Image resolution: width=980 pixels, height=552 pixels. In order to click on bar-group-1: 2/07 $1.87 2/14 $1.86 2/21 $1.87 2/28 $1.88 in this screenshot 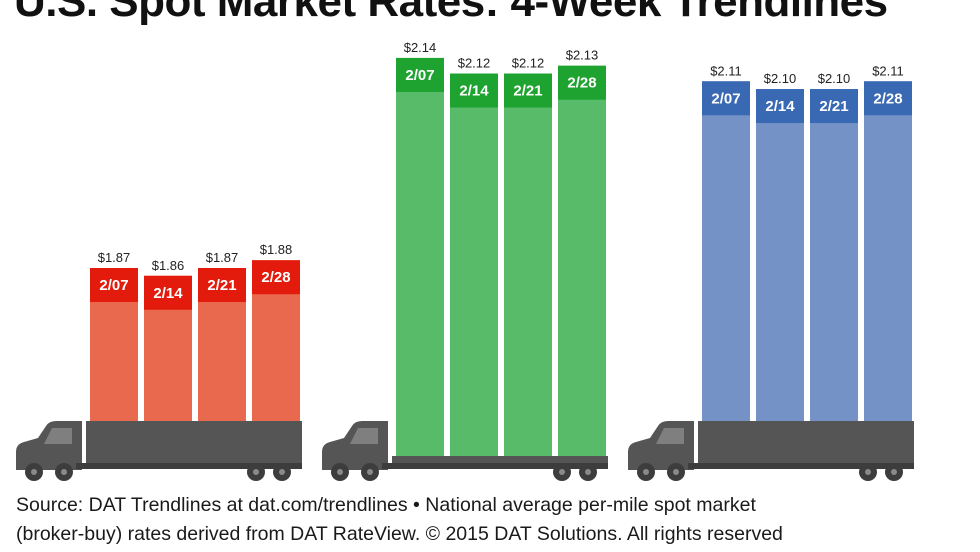, I will do `click(195, 331)`.